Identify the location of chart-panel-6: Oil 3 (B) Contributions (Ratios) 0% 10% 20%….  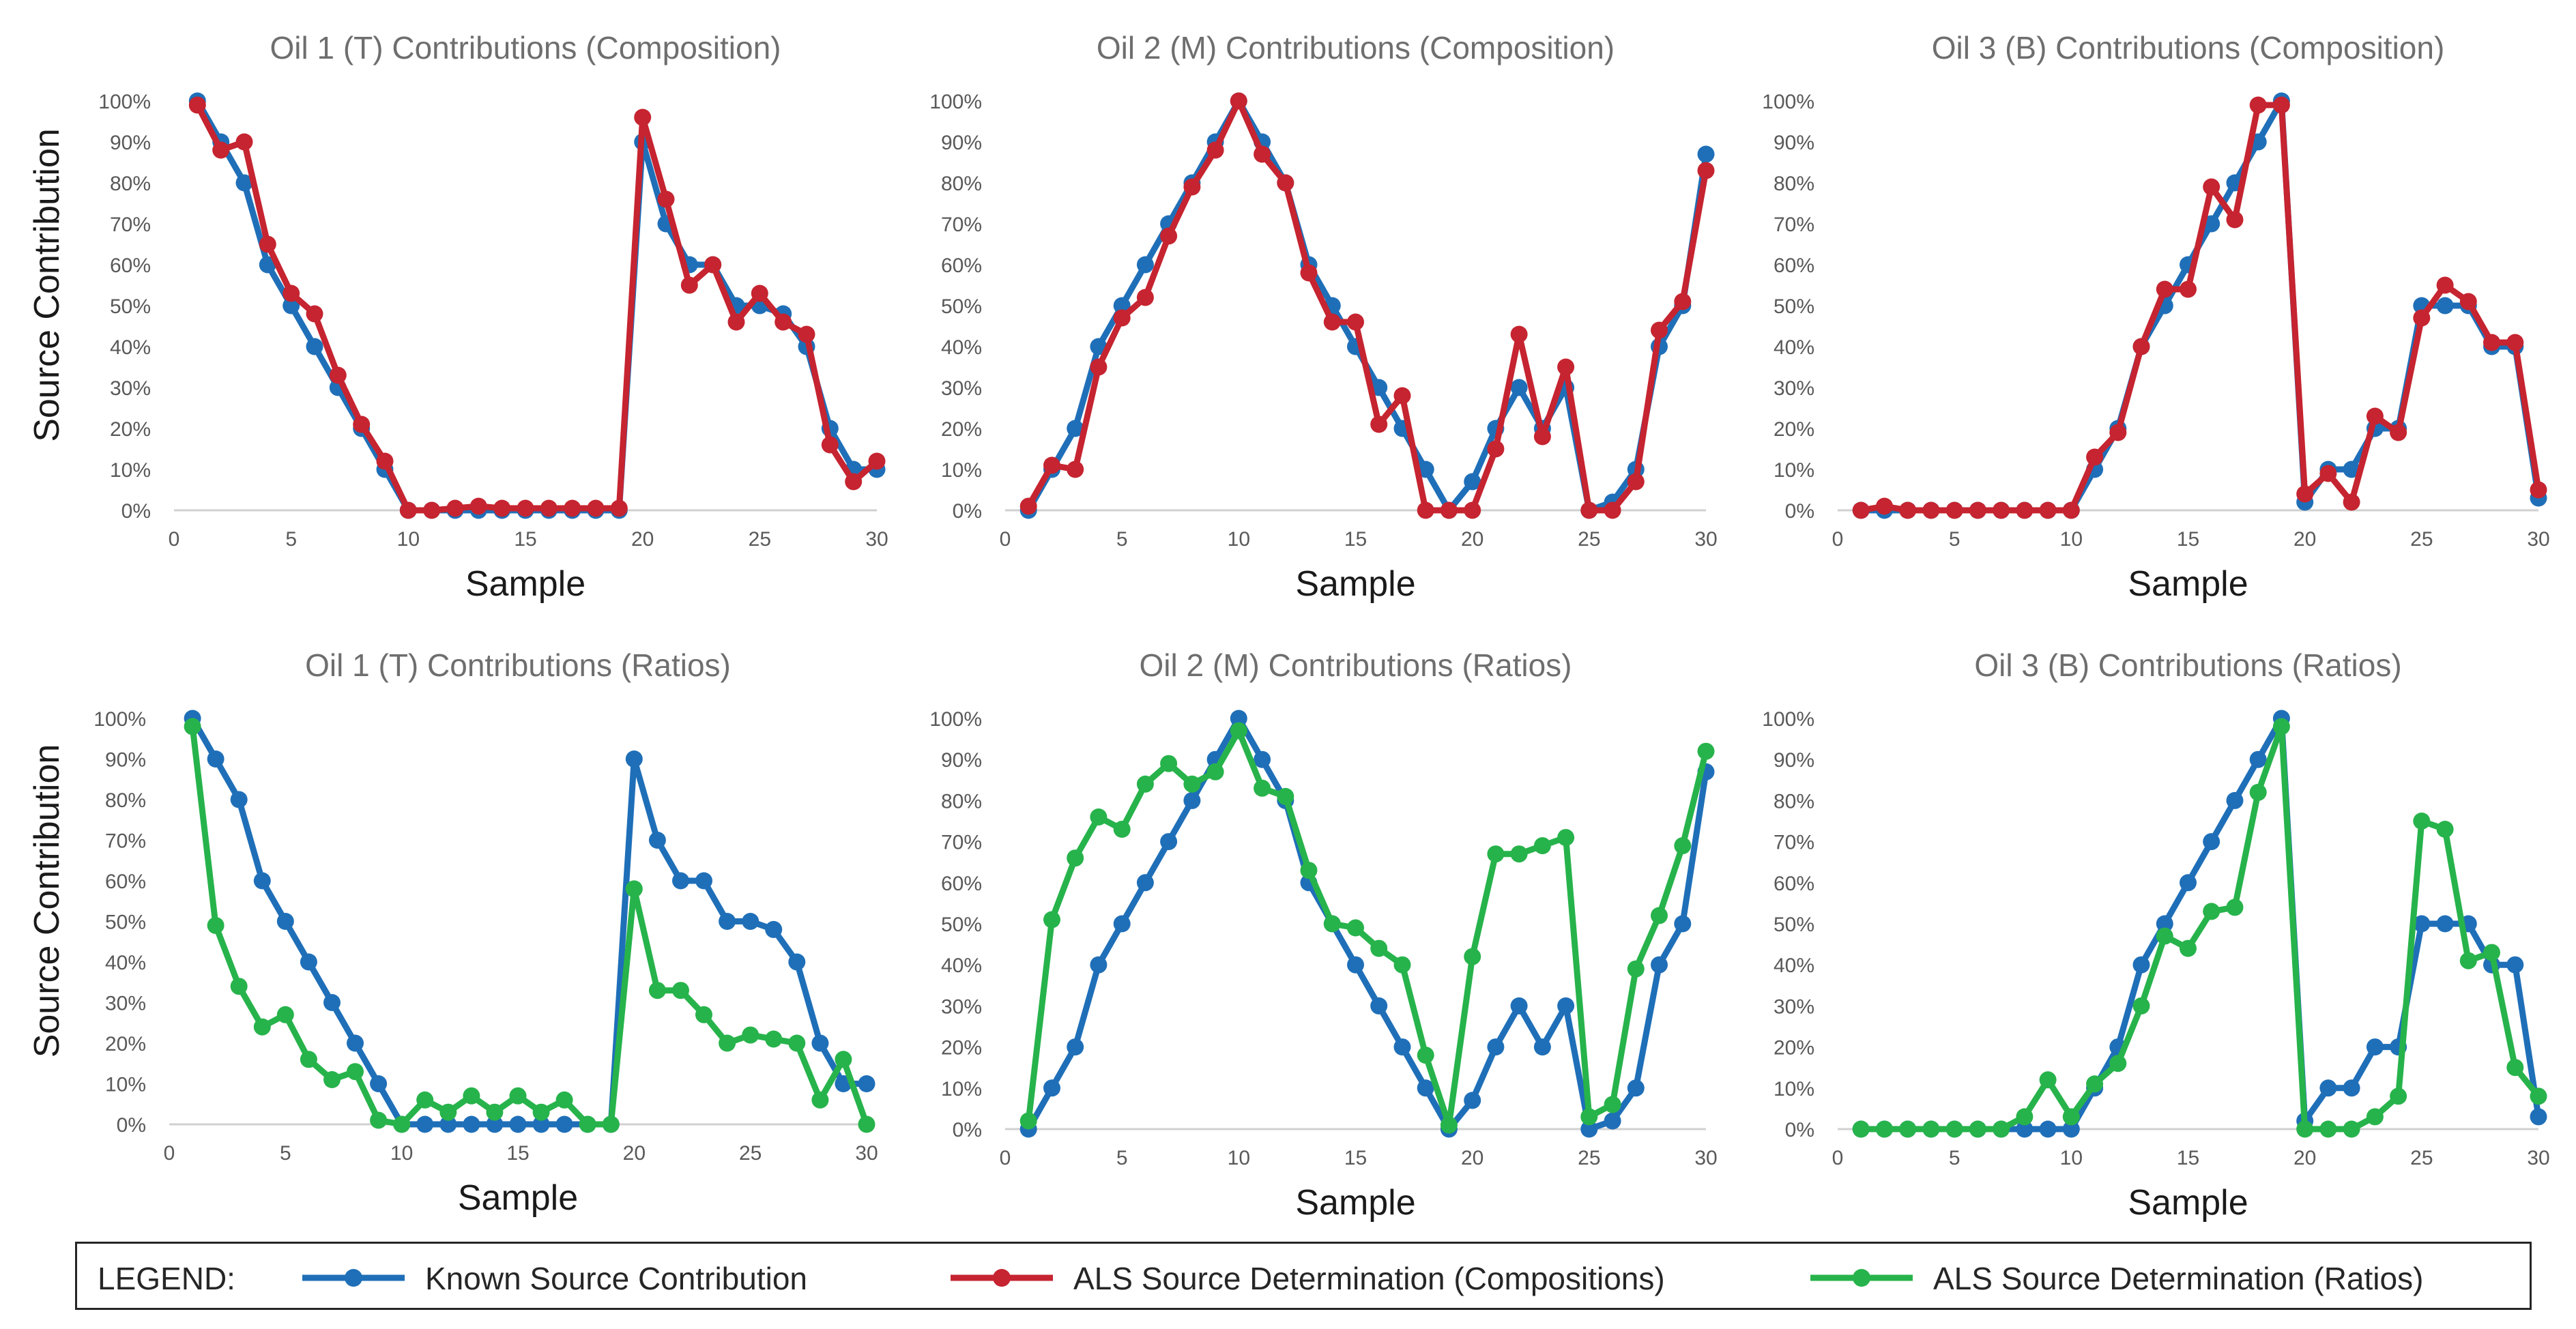
(2155, 935).